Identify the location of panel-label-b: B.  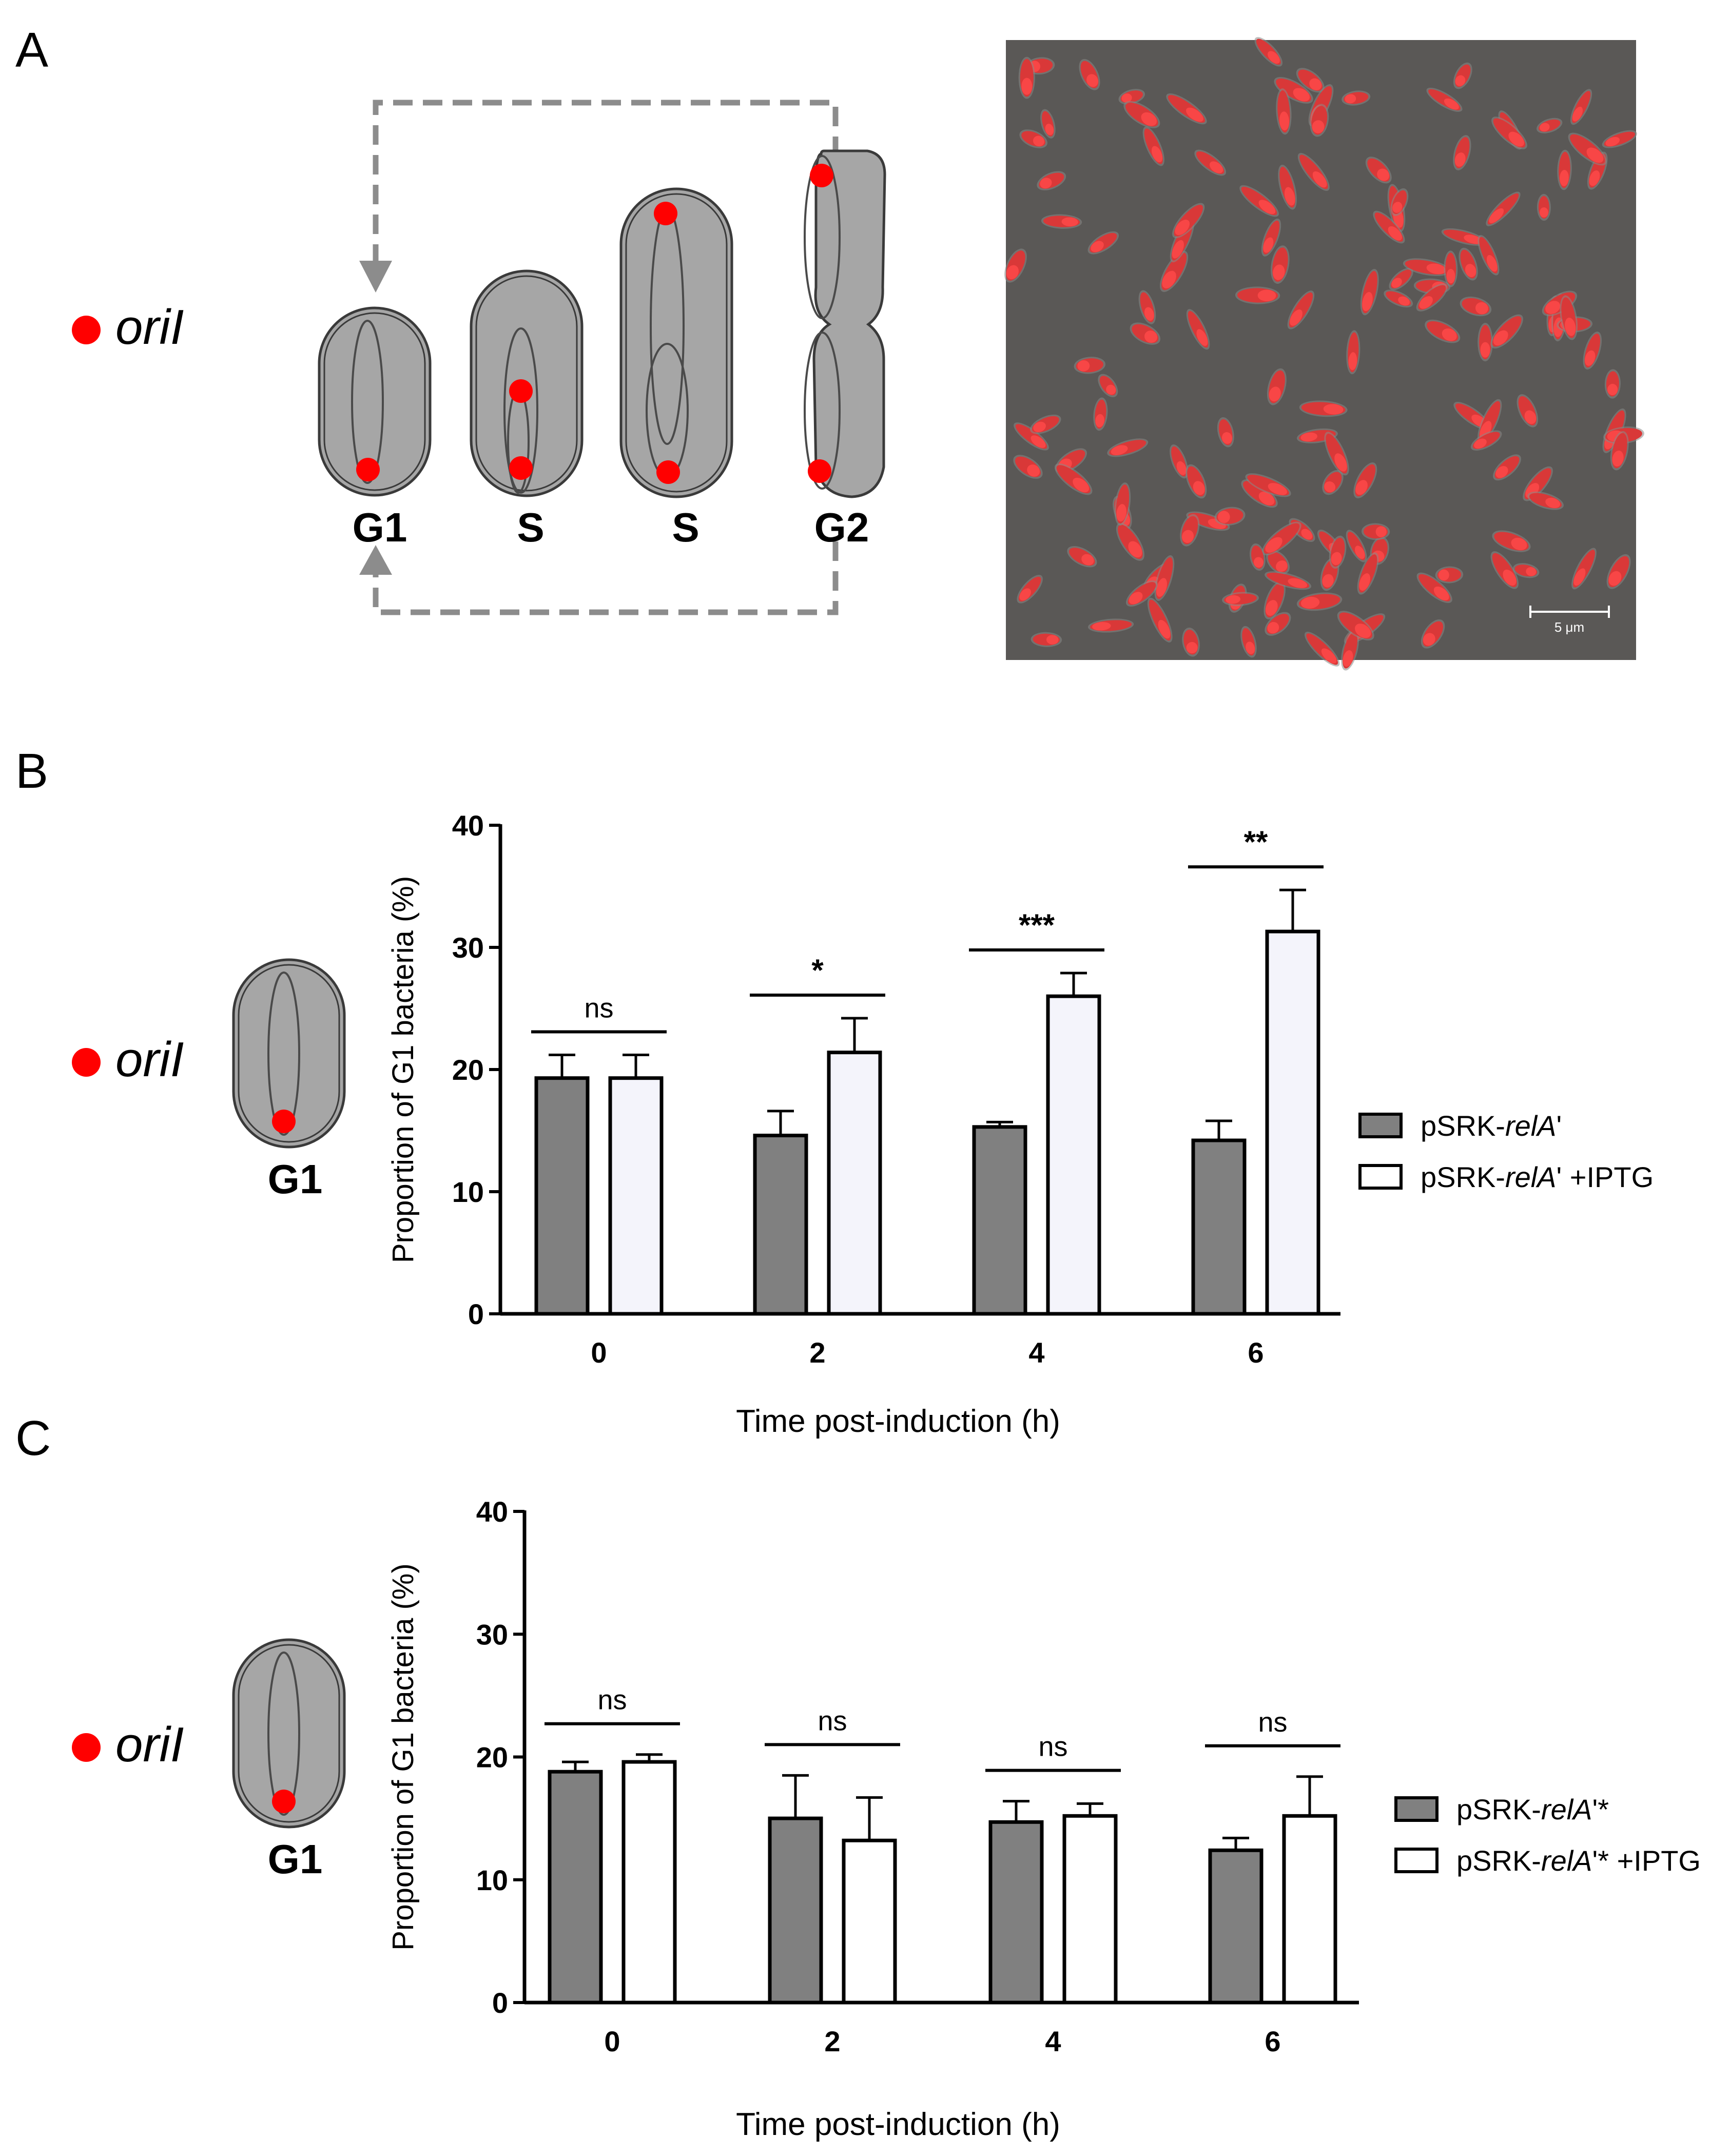
(31, 771).